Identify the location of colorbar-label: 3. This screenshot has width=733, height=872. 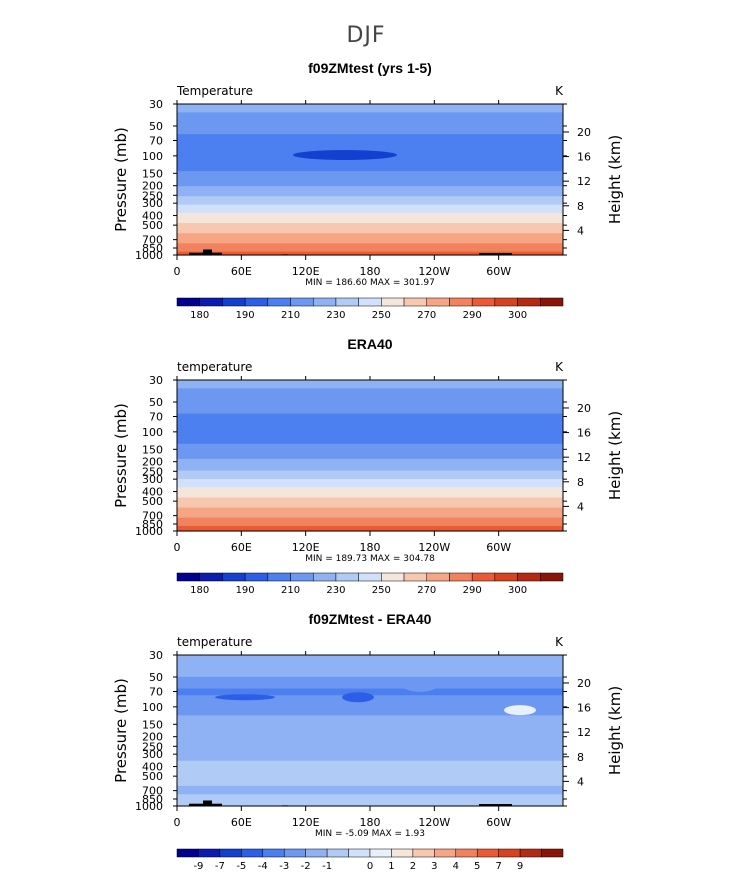
(434, 866).